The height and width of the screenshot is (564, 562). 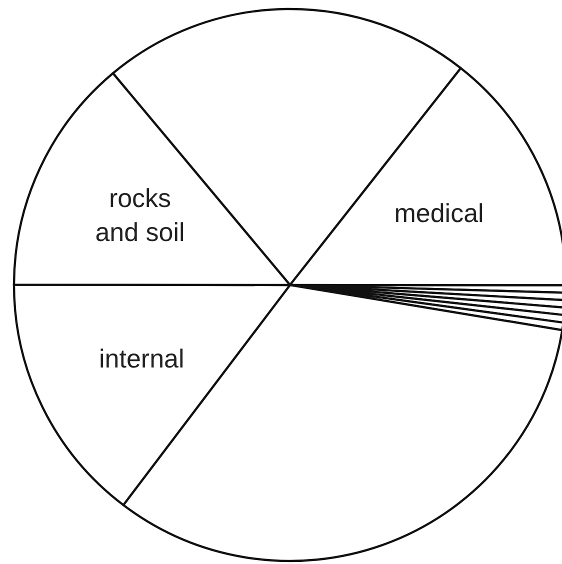 What do you see at coordinates (140, 214) in the screenshot?
I see `slice-label: rocks and soil` at bounding box center [140, 214].